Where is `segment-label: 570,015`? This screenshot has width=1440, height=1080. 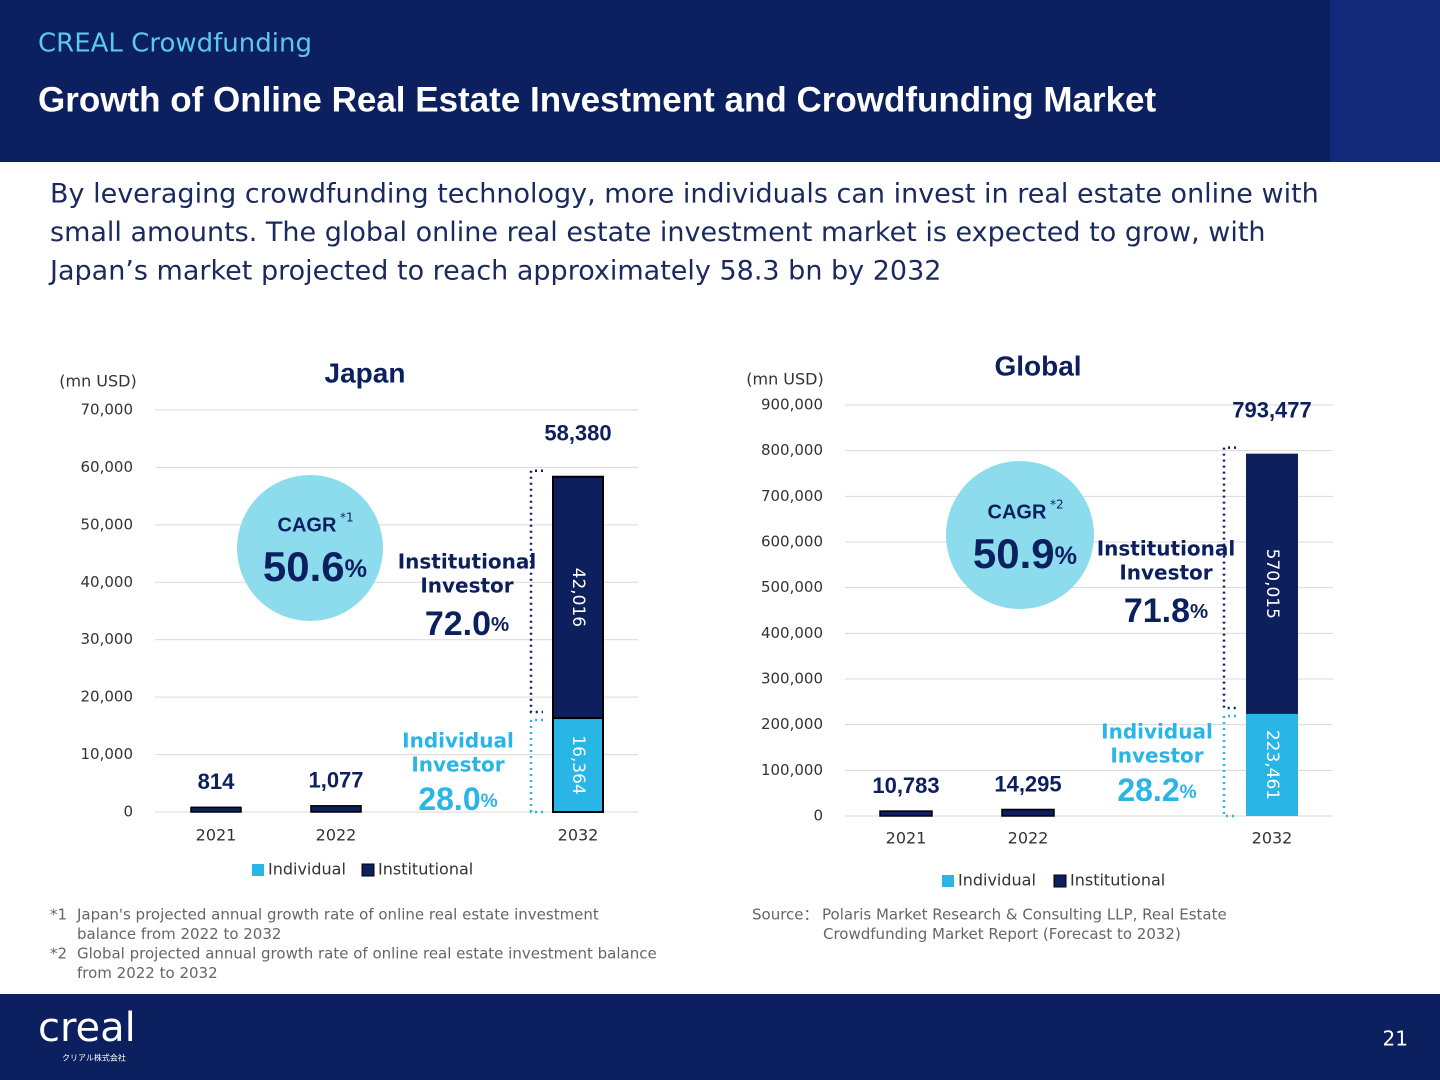
segment-label: 570,015 is located at coordinates (1272, 584).